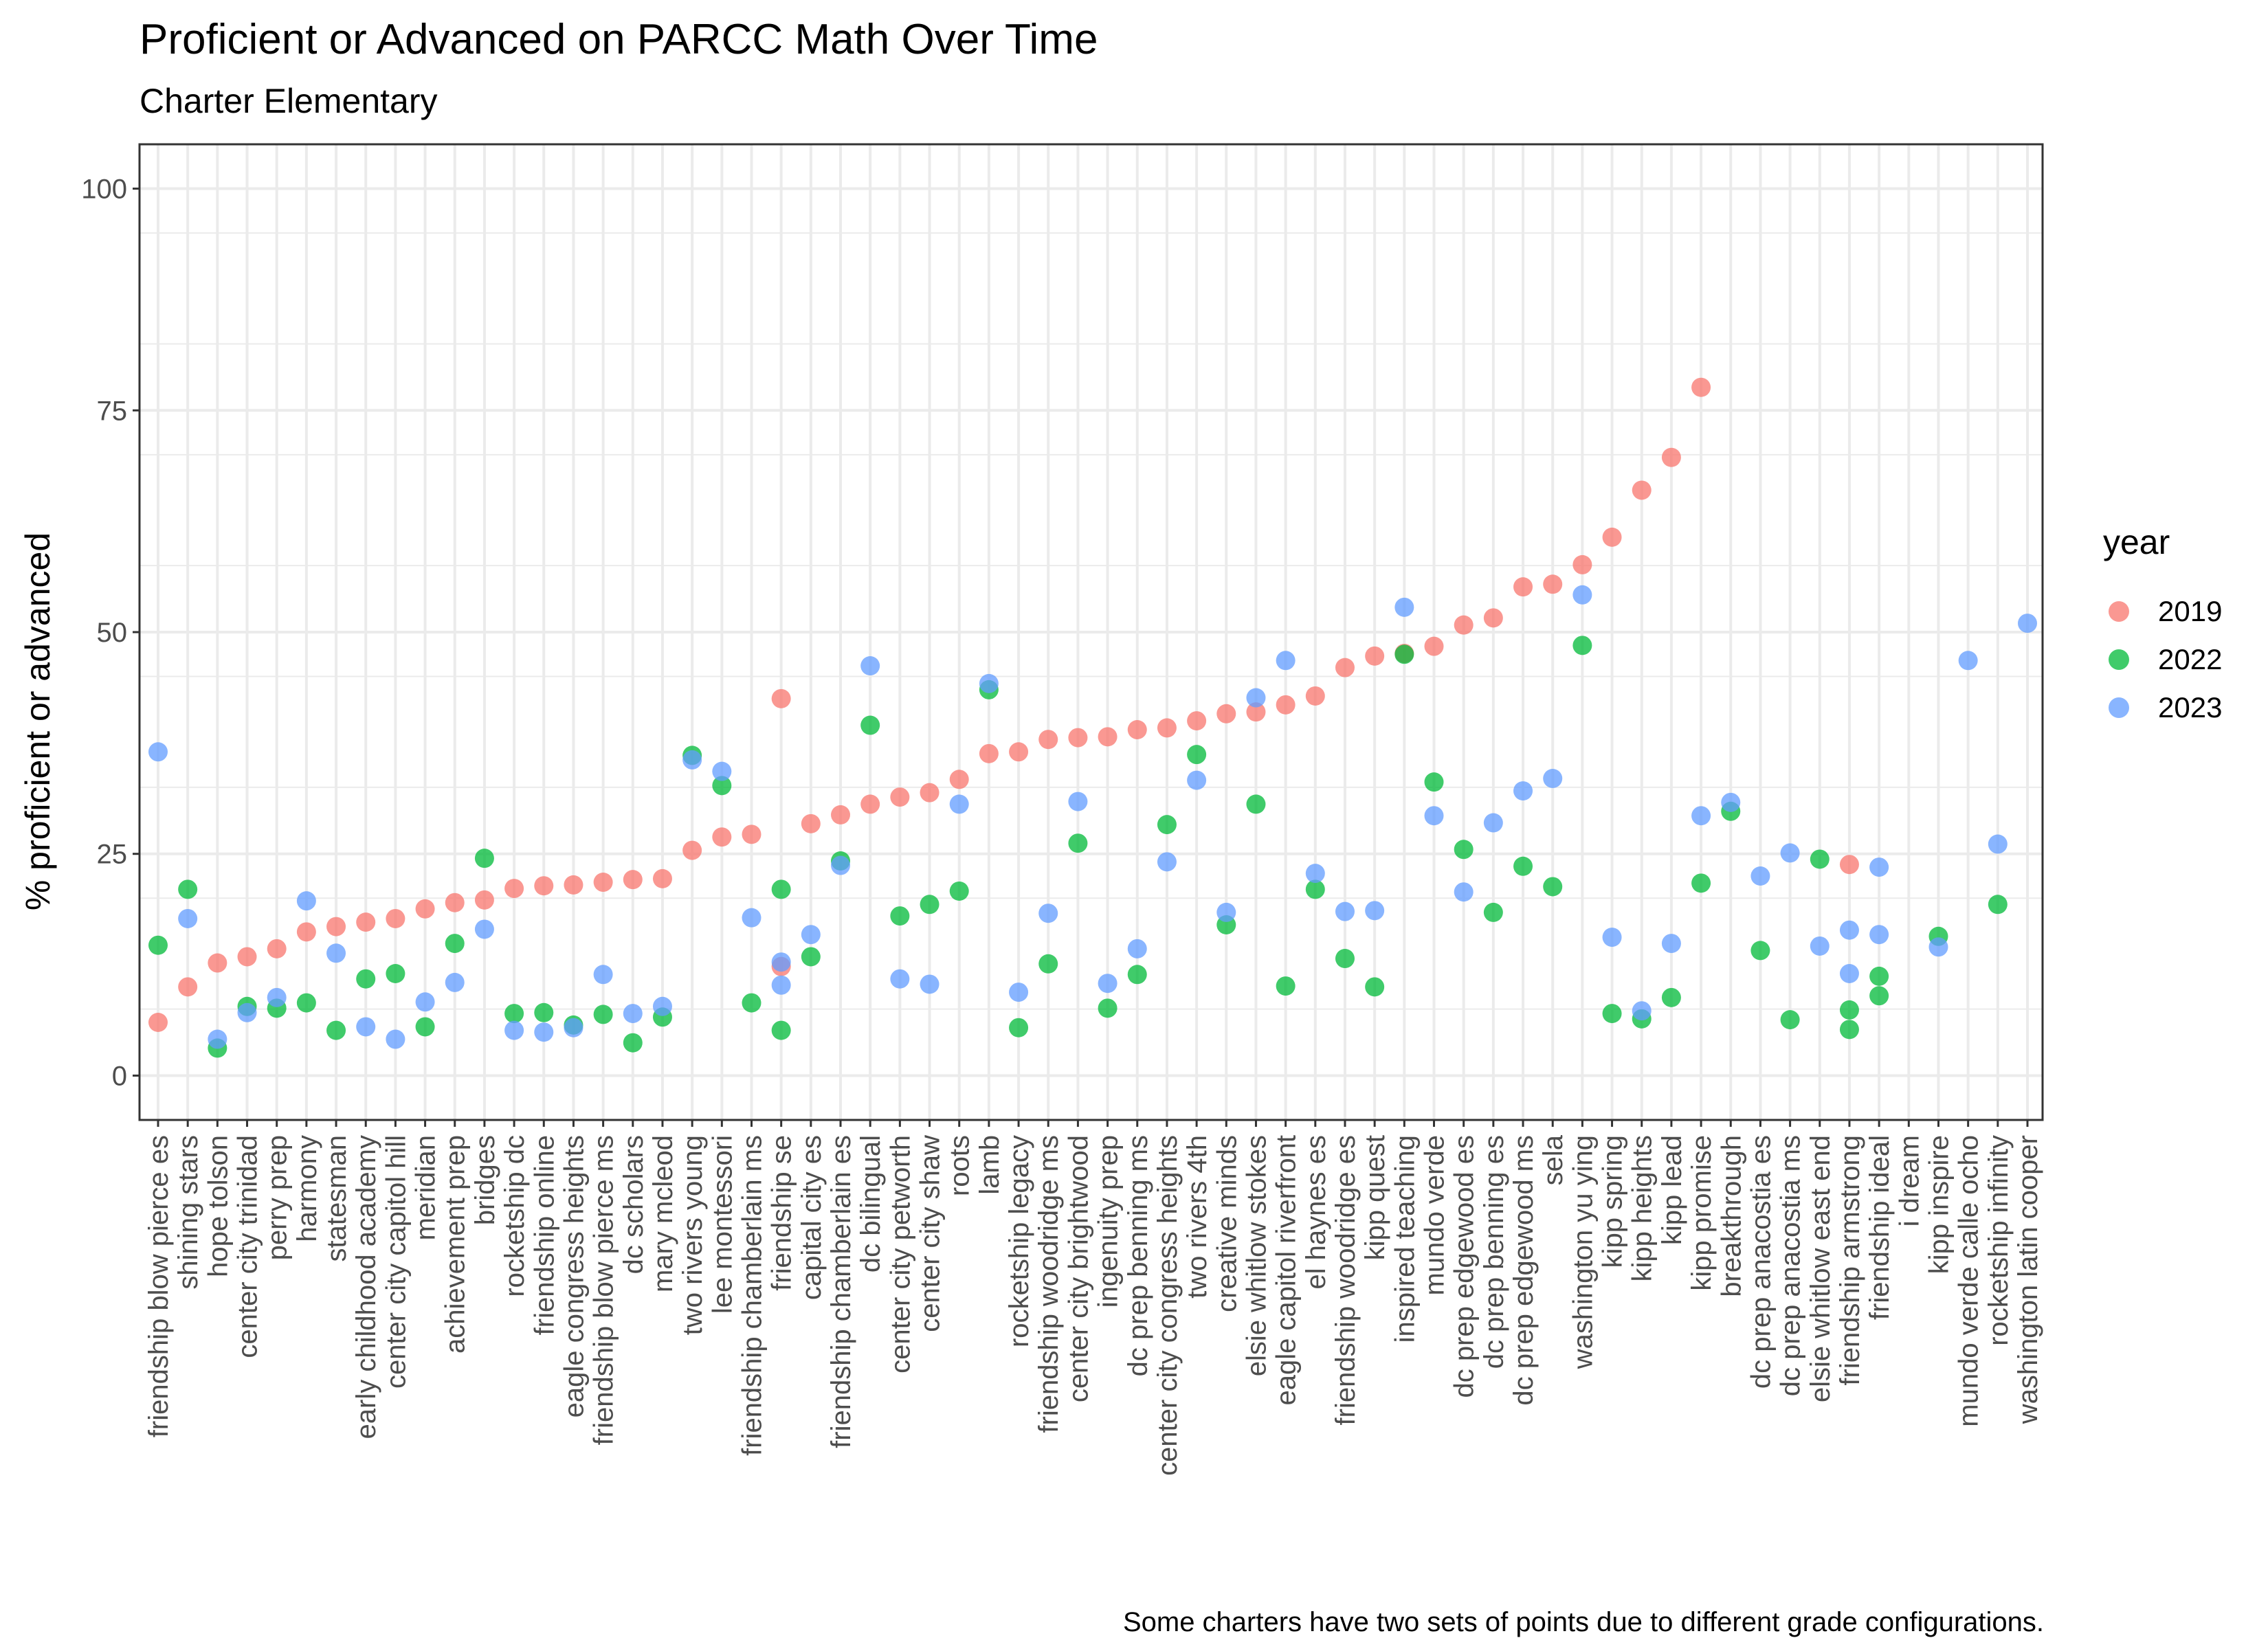 This screenshot has height=1649, width=2268. I want to click on x-tick-label: friendship ideal, so click(1880, 1227).